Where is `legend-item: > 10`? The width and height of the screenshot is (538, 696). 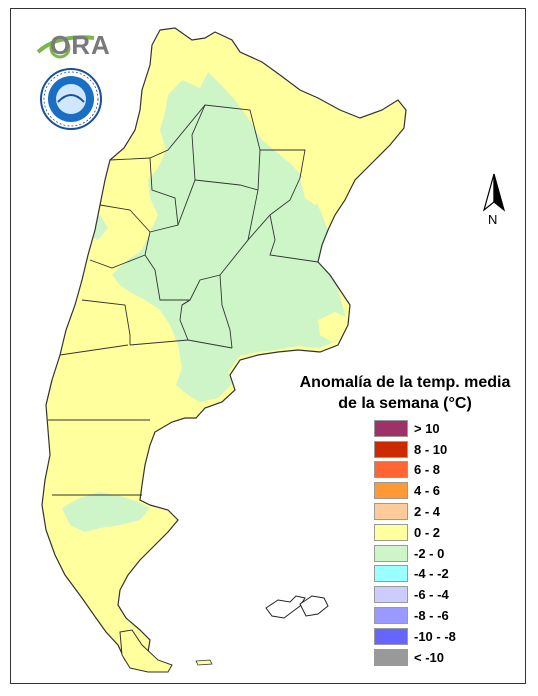 legend-item: > 10 is located at coordinates (439, 428).